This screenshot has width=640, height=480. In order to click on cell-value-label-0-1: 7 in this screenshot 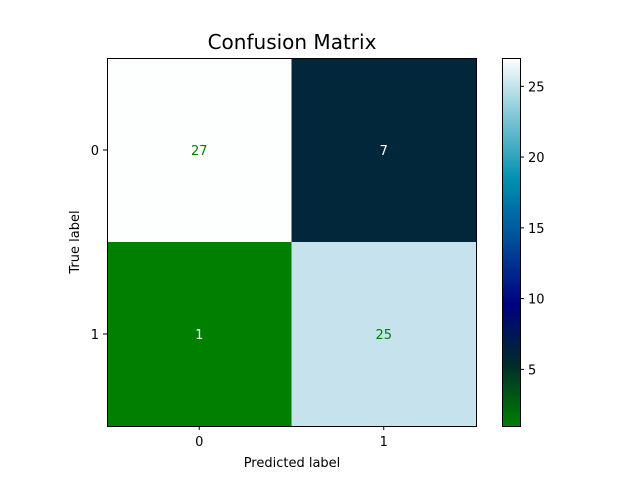, I will do `click(384, 151)`.